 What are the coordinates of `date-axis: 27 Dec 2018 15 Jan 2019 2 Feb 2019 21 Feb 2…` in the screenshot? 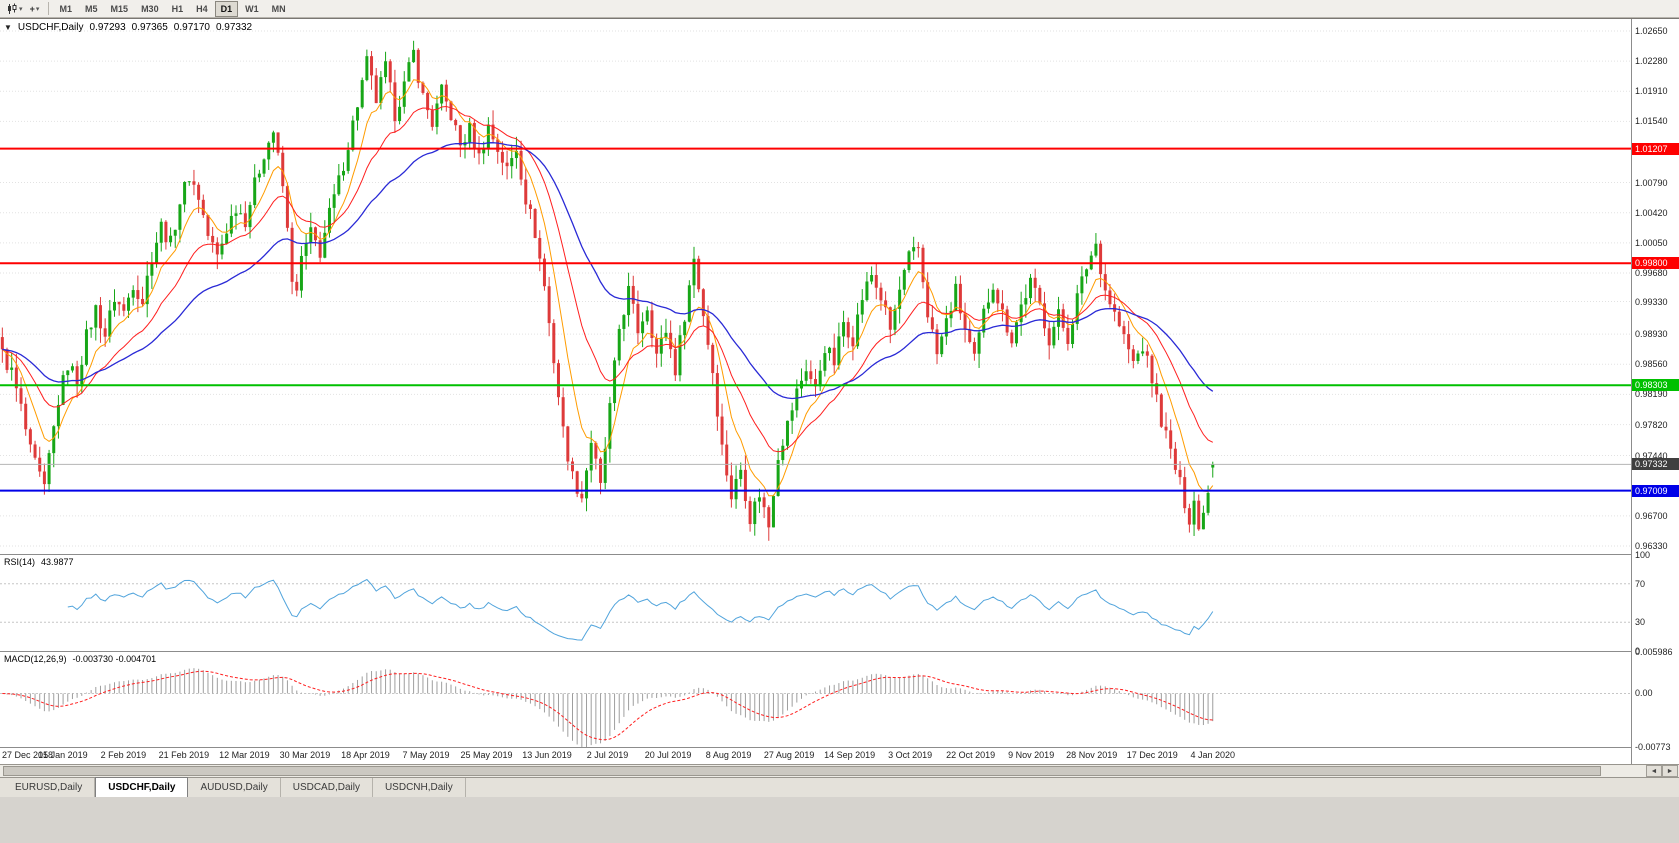 It's located at (815, 755).